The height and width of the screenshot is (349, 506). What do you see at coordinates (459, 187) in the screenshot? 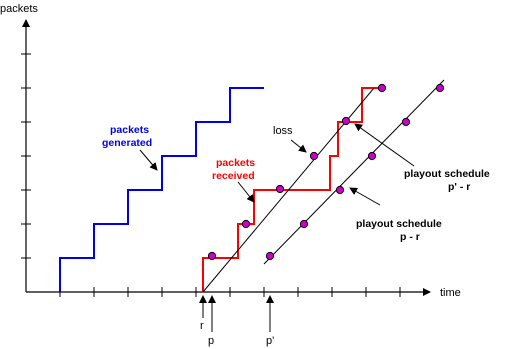
I see `sched-p-prime-label-line2: p' - r` at bounding box center [459, 187].